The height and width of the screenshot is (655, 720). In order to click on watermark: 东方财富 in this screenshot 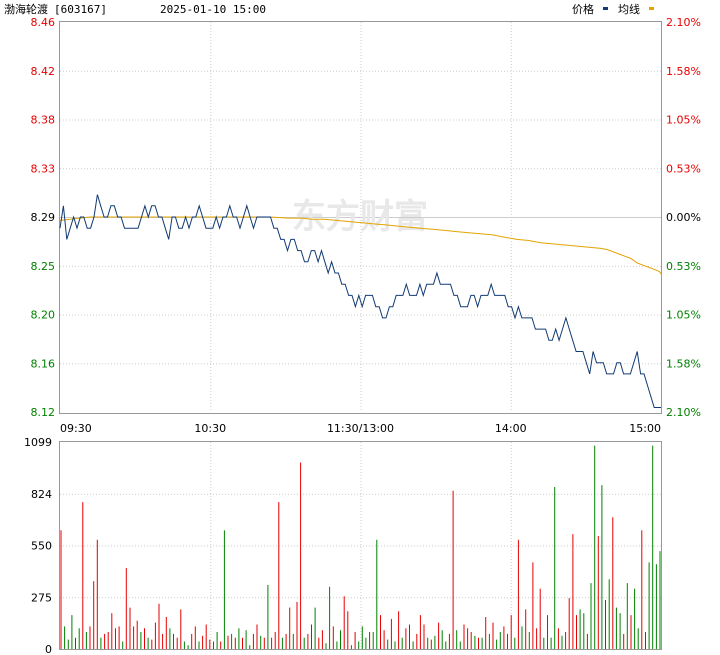, I will do `click(360, 217)`.